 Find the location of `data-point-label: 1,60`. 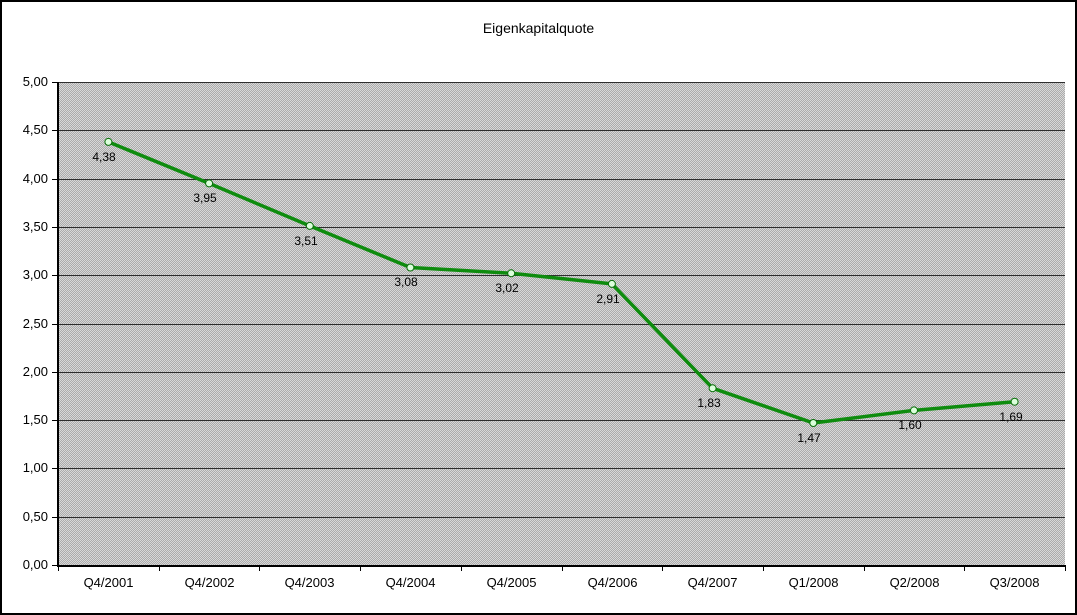

data-point-label: 1,60 is located at coordinates (910, 425).